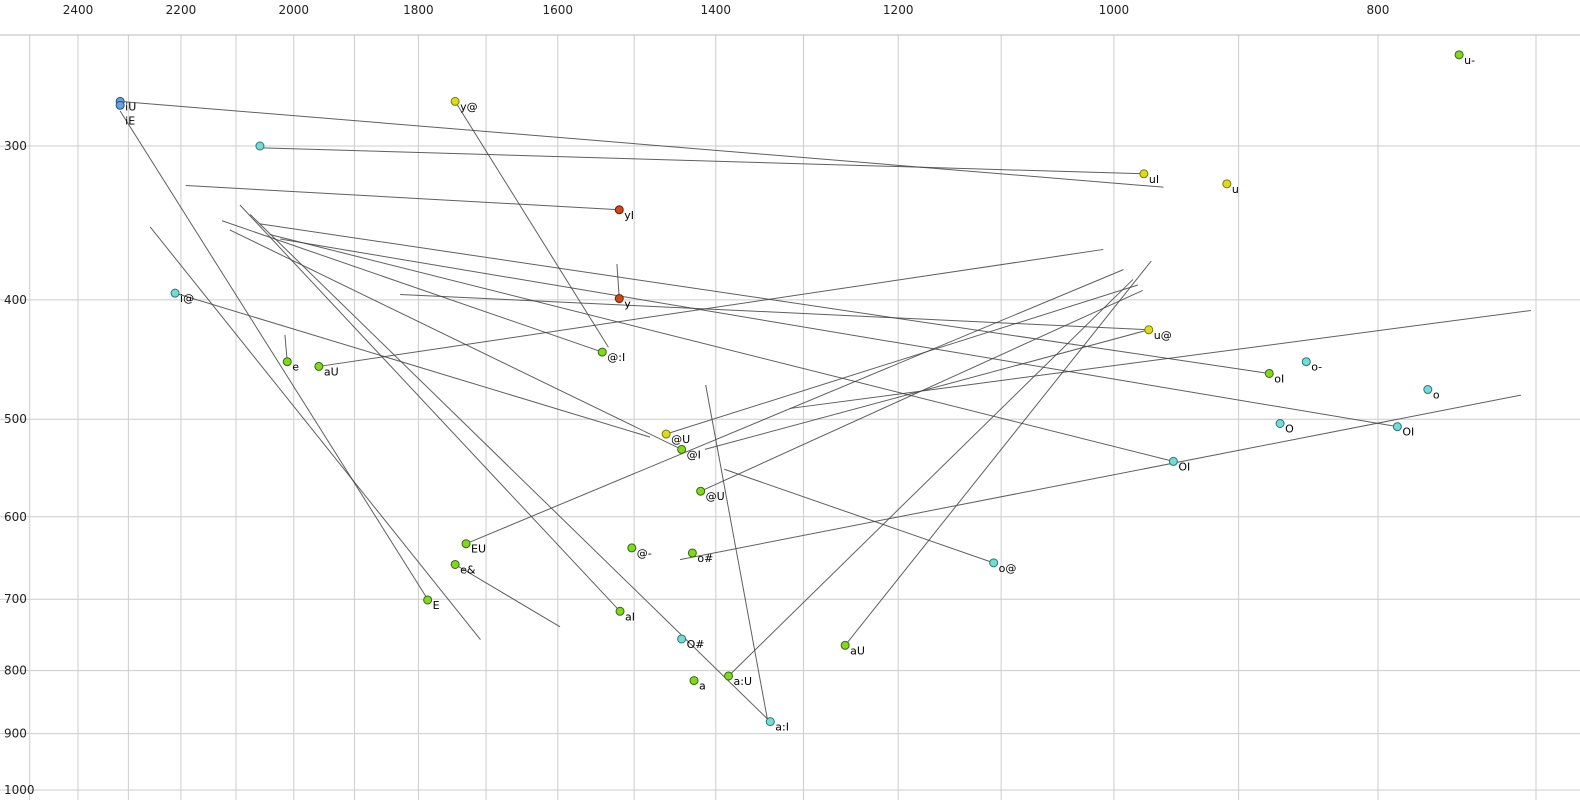 The image size is (1580, 800). Describe the element at coordinates (1279, 378) in the screenshot. I see `vowel-label: oI` at that location.